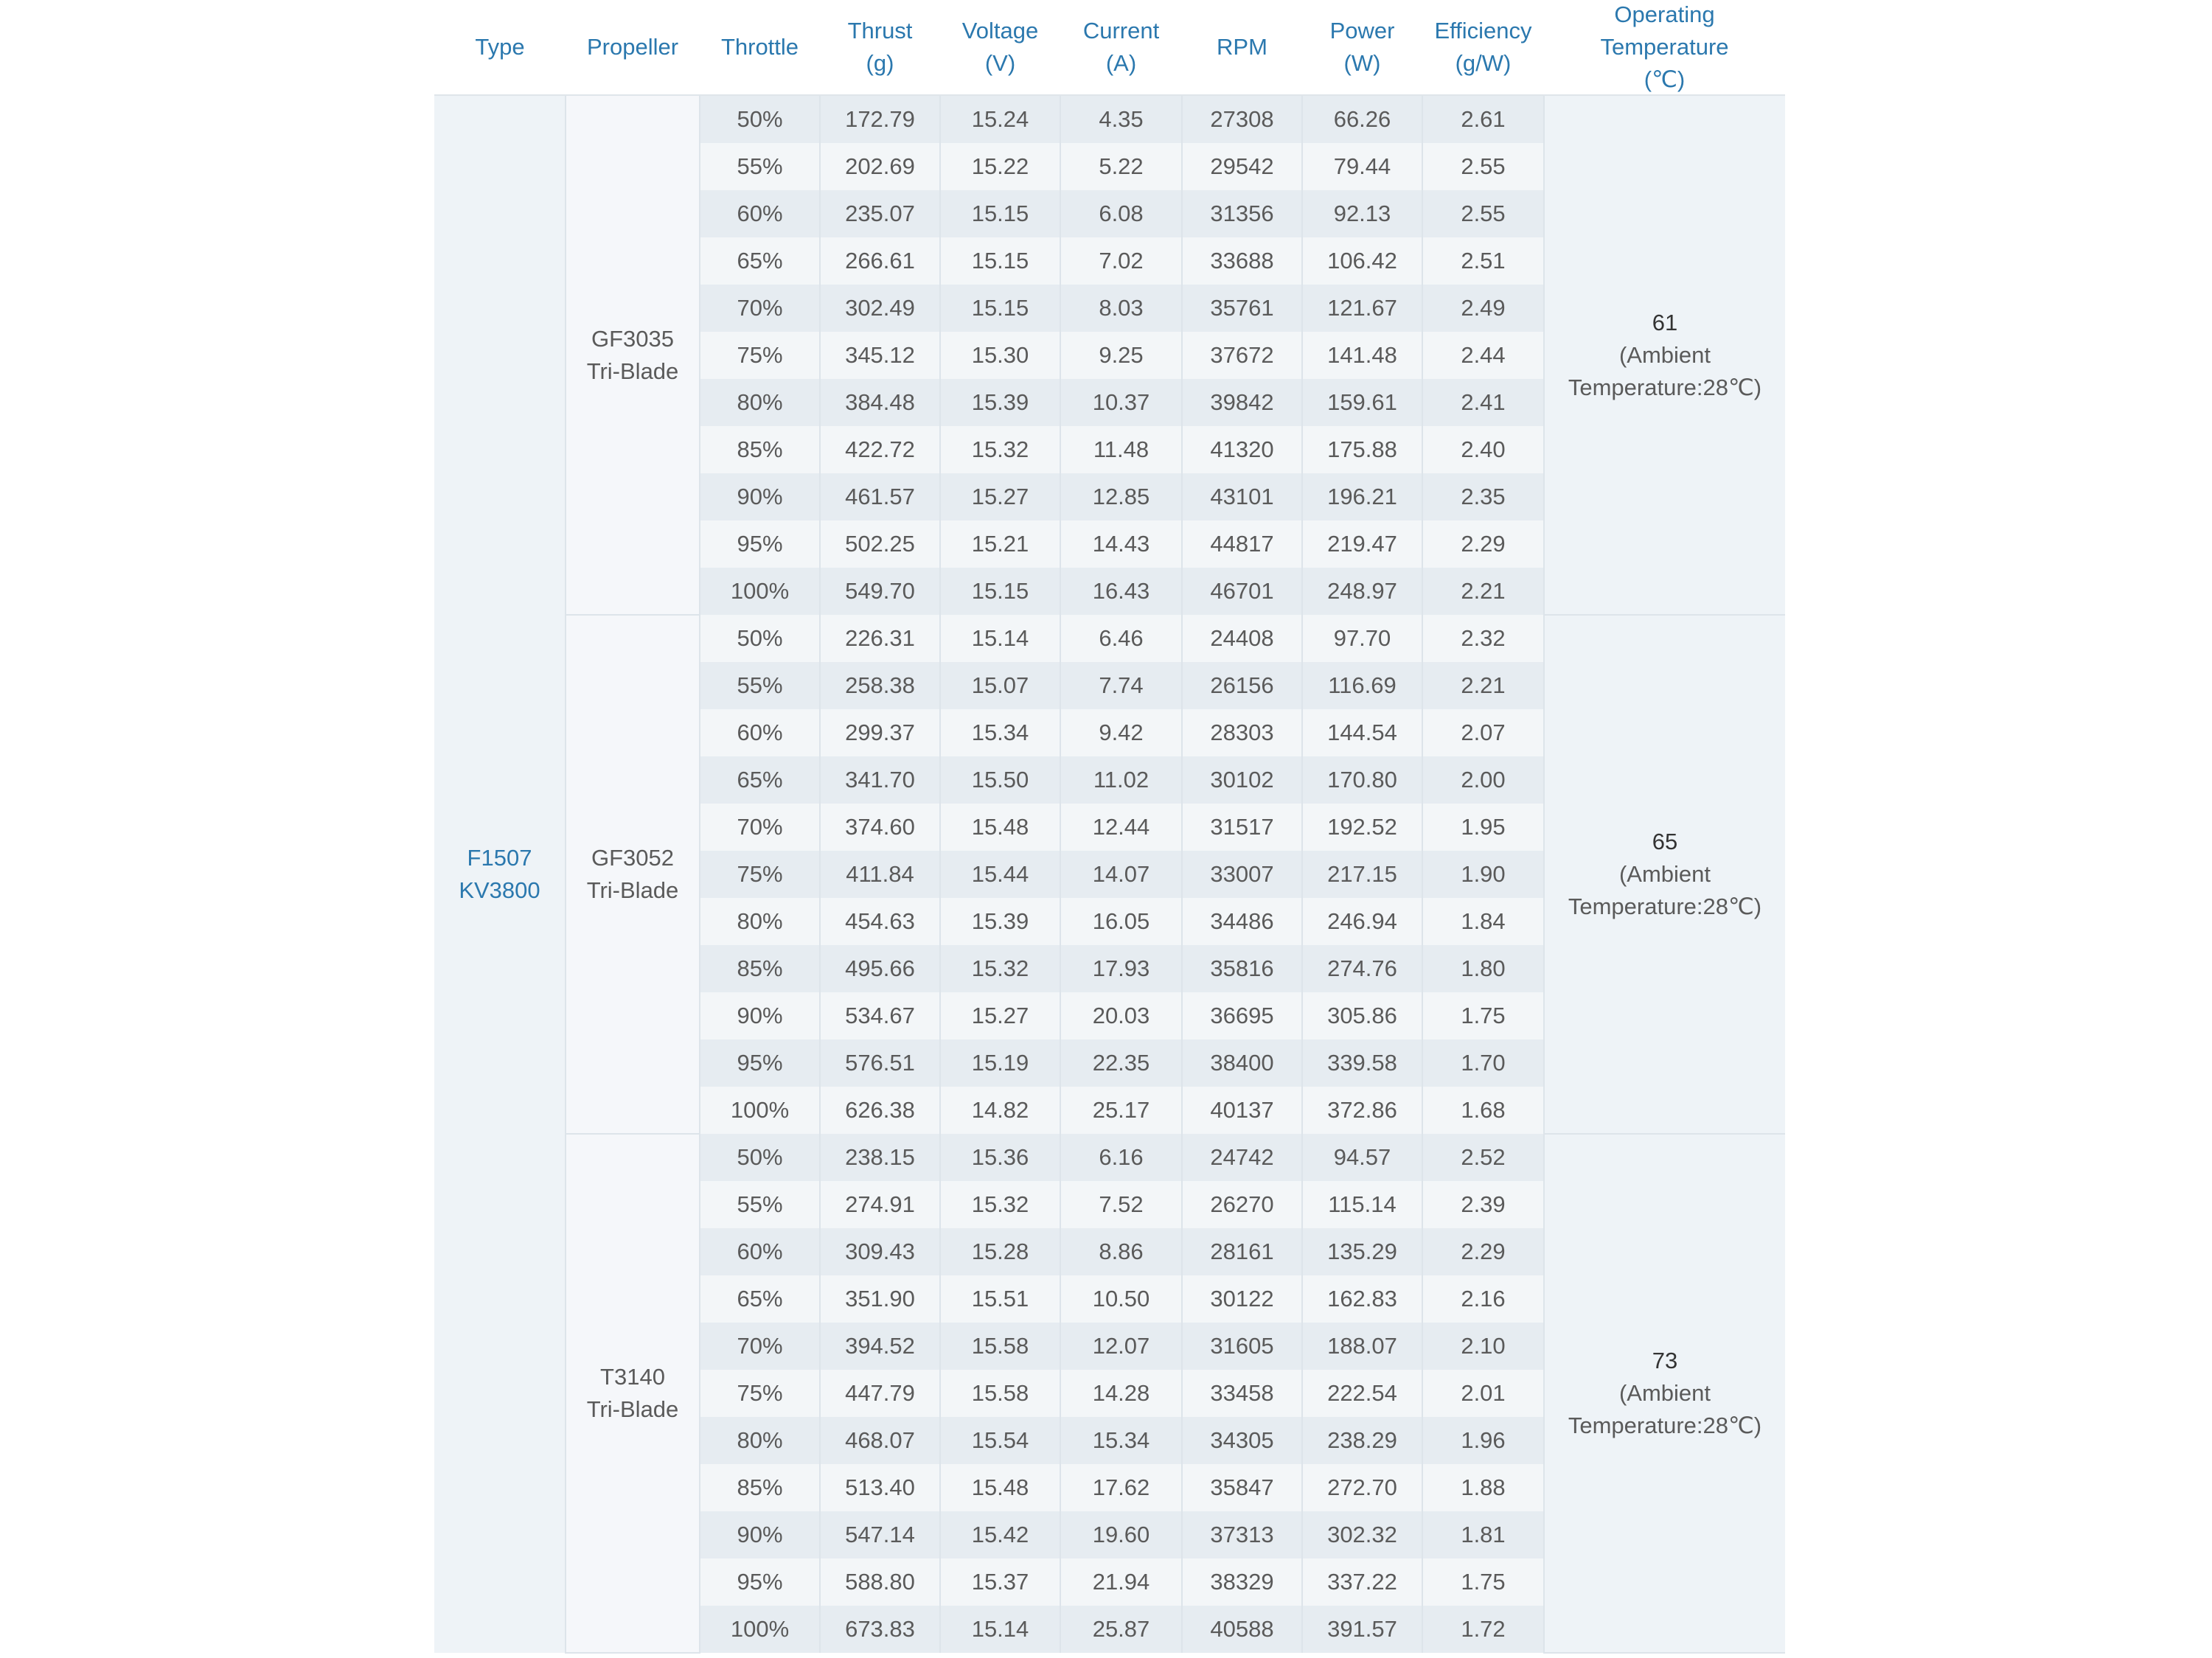  Describe the element at coordinates (1664, 47) in the screenshot. I see `text-line: Temperature` at that location.